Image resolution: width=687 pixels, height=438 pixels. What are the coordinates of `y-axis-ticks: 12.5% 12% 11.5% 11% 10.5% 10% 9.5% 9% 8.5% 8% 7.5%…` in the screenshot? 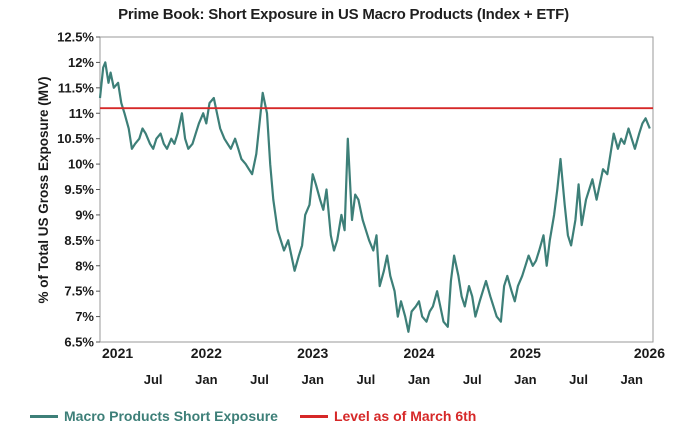 It's located at (78, 190).